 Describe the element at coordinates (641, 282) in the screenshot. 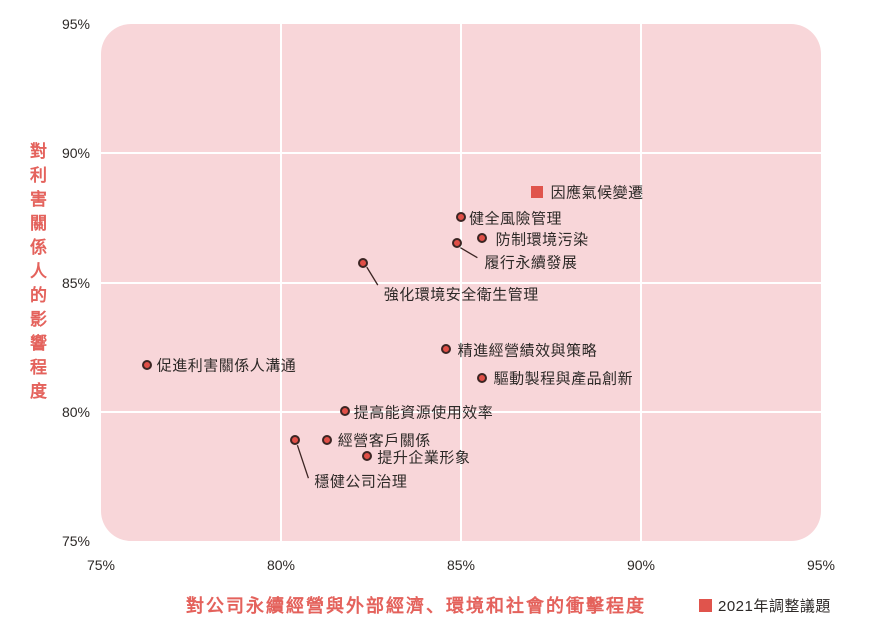

I see `grid-line-vertical` at that location.